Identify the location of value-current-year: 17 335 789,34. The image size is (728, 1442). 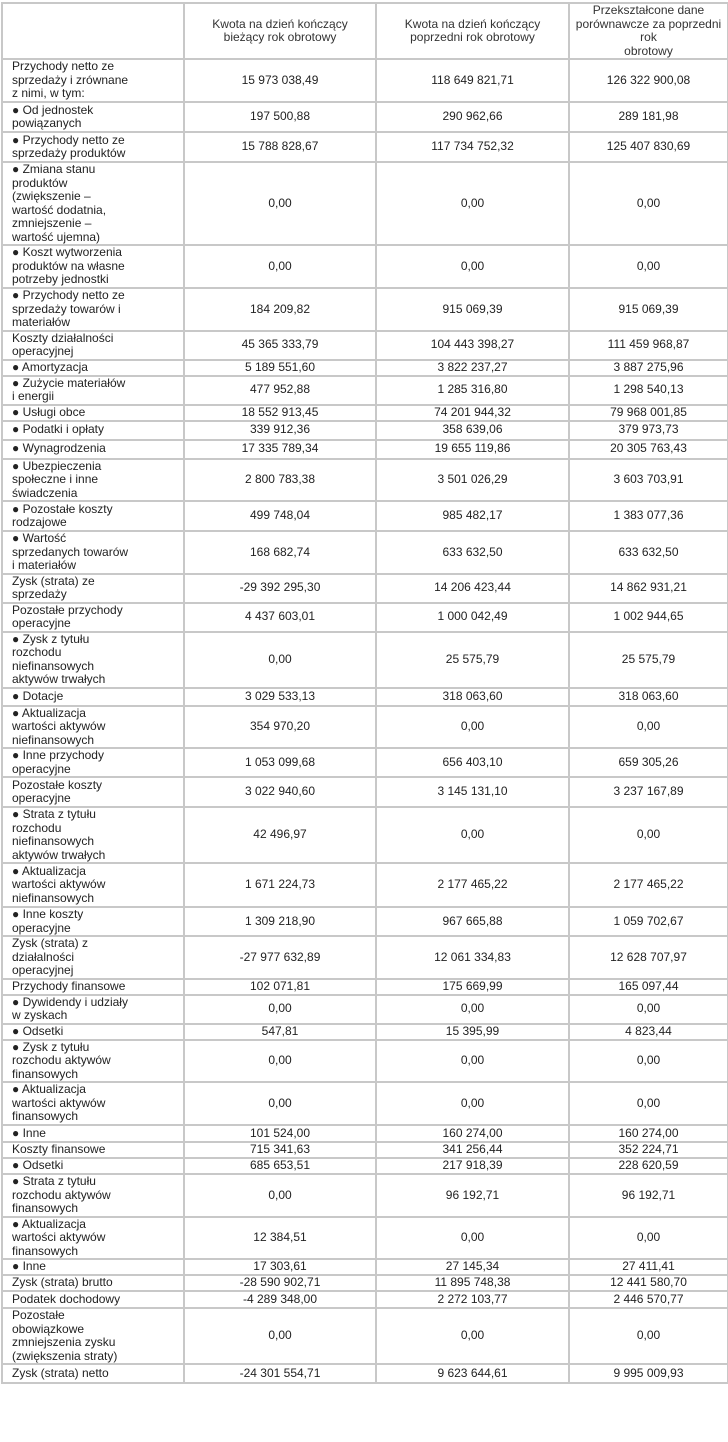
(280, 449).